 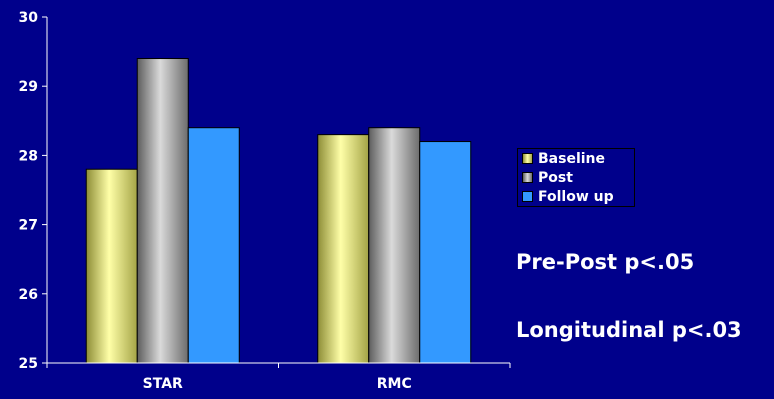 What do you see at coordinates (111, 266) in the screenshot?
I see `bar-star-baseline` at bounding box center [111, 266].